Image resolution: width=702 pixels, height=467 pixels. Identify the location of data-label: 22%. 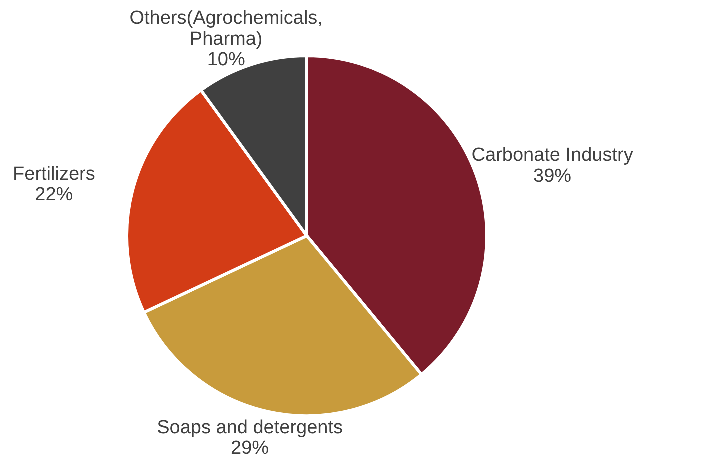
(54, 195).